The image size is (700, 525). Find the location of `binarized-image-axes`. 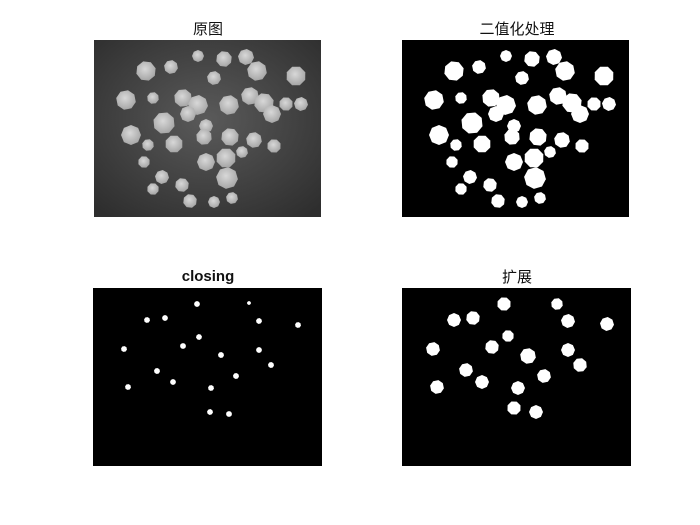

binarized-image-axes is located at coordinates (515, 128).